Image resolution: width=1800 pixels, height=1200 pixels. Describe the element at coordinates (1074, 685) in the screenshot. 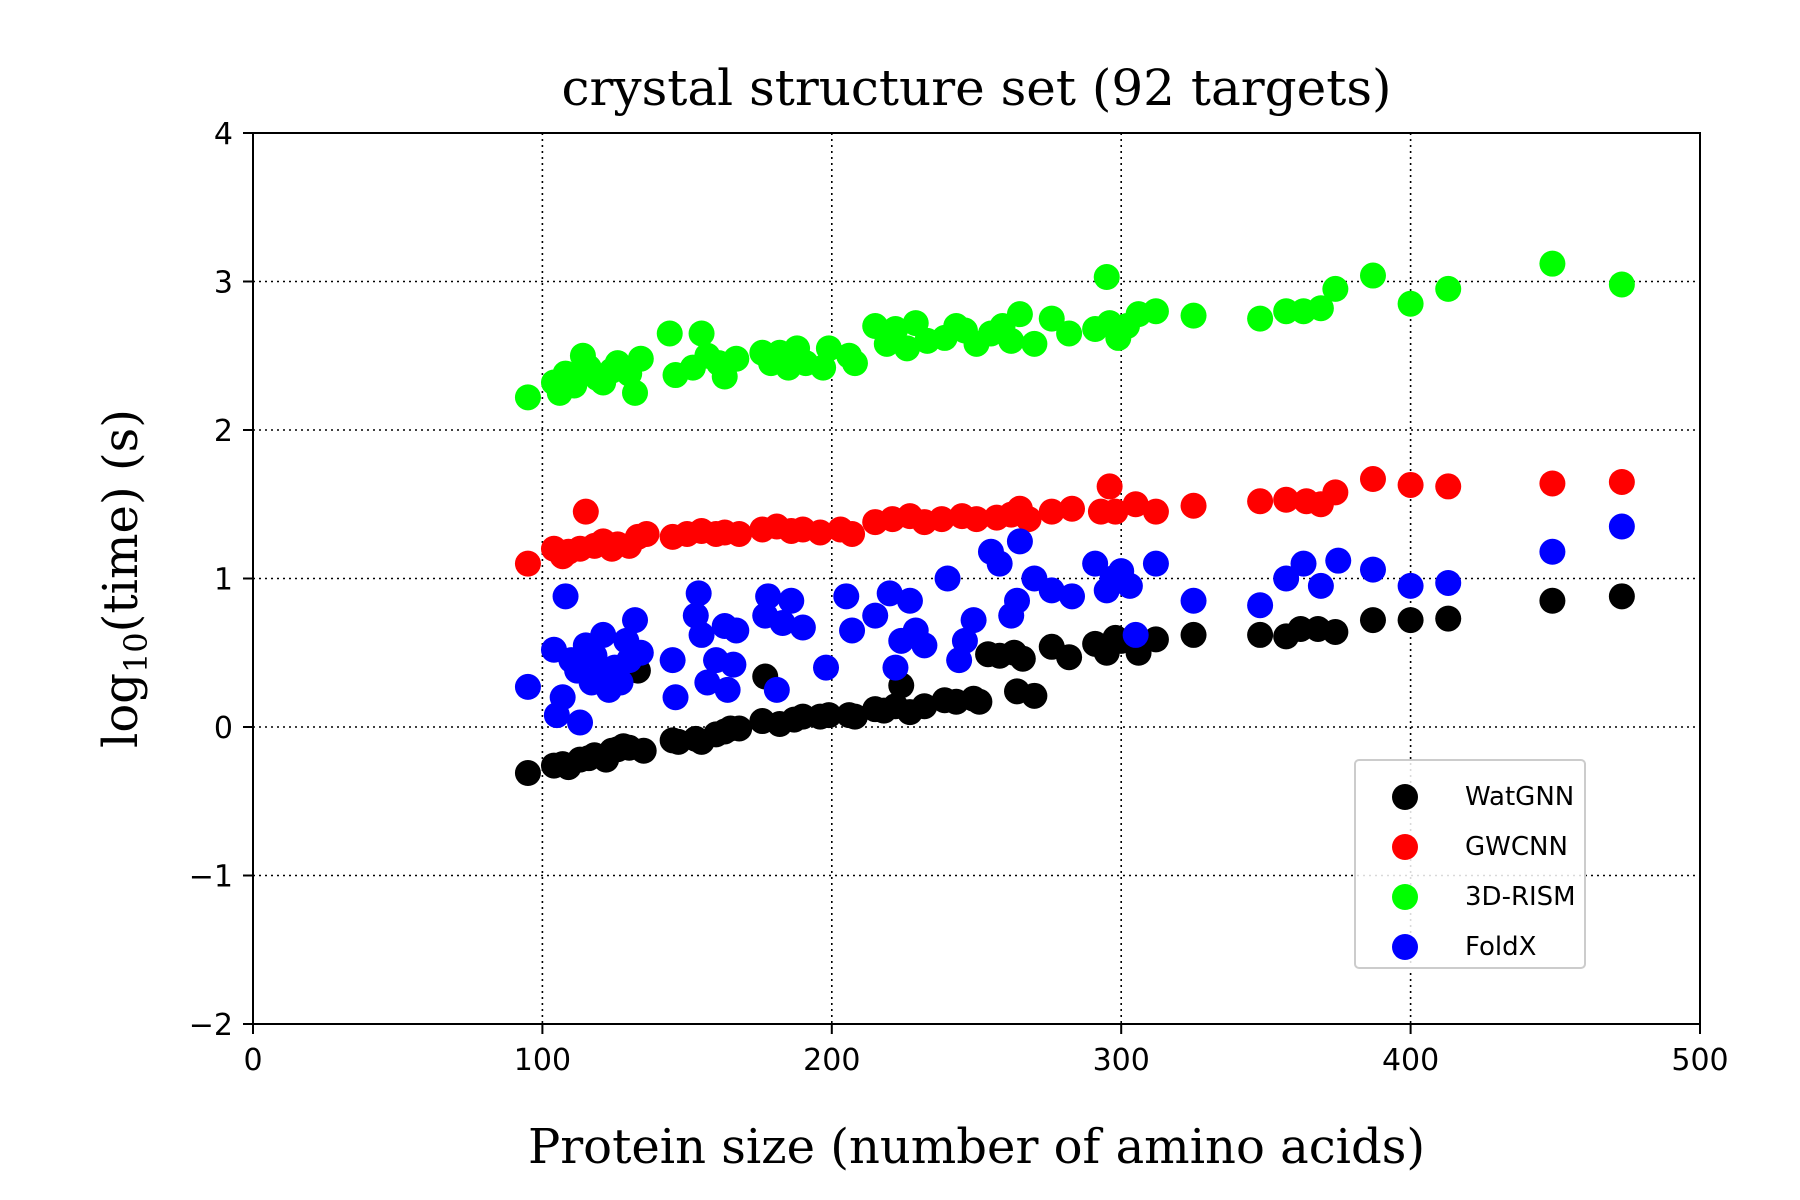

I see `series-watgnn` at that location.